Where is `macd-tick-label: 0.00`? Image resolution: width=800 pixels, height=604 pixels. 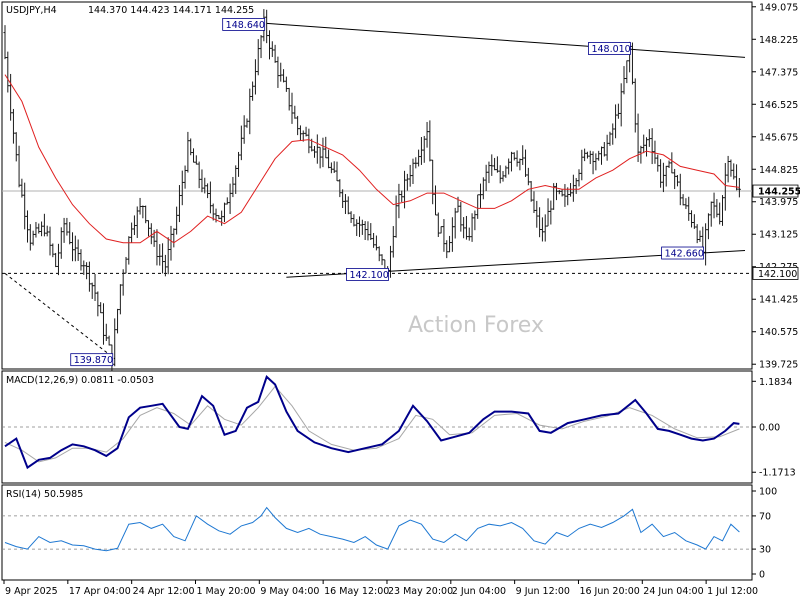
macd-tick-label: 0.00 is located at coordinates (769, 428).